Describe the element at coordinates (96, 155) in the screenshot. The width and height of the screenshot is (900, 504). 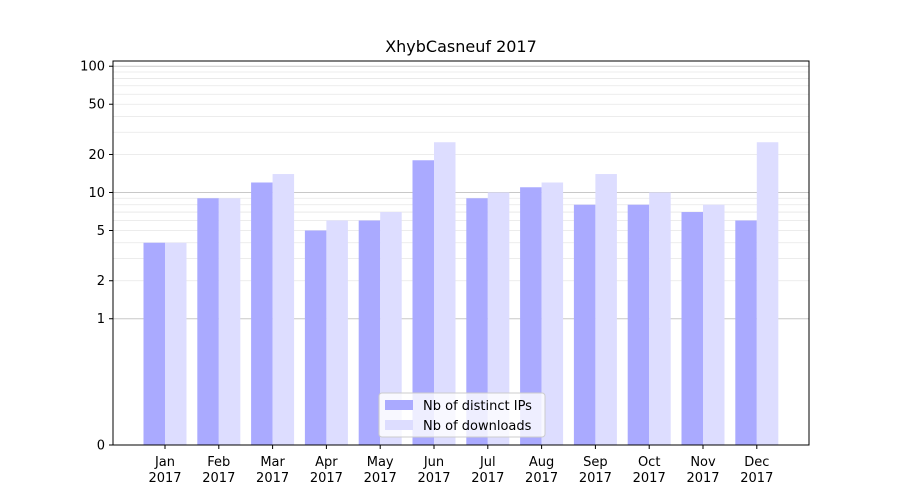
I see `y-tick-label: 20` at that location.